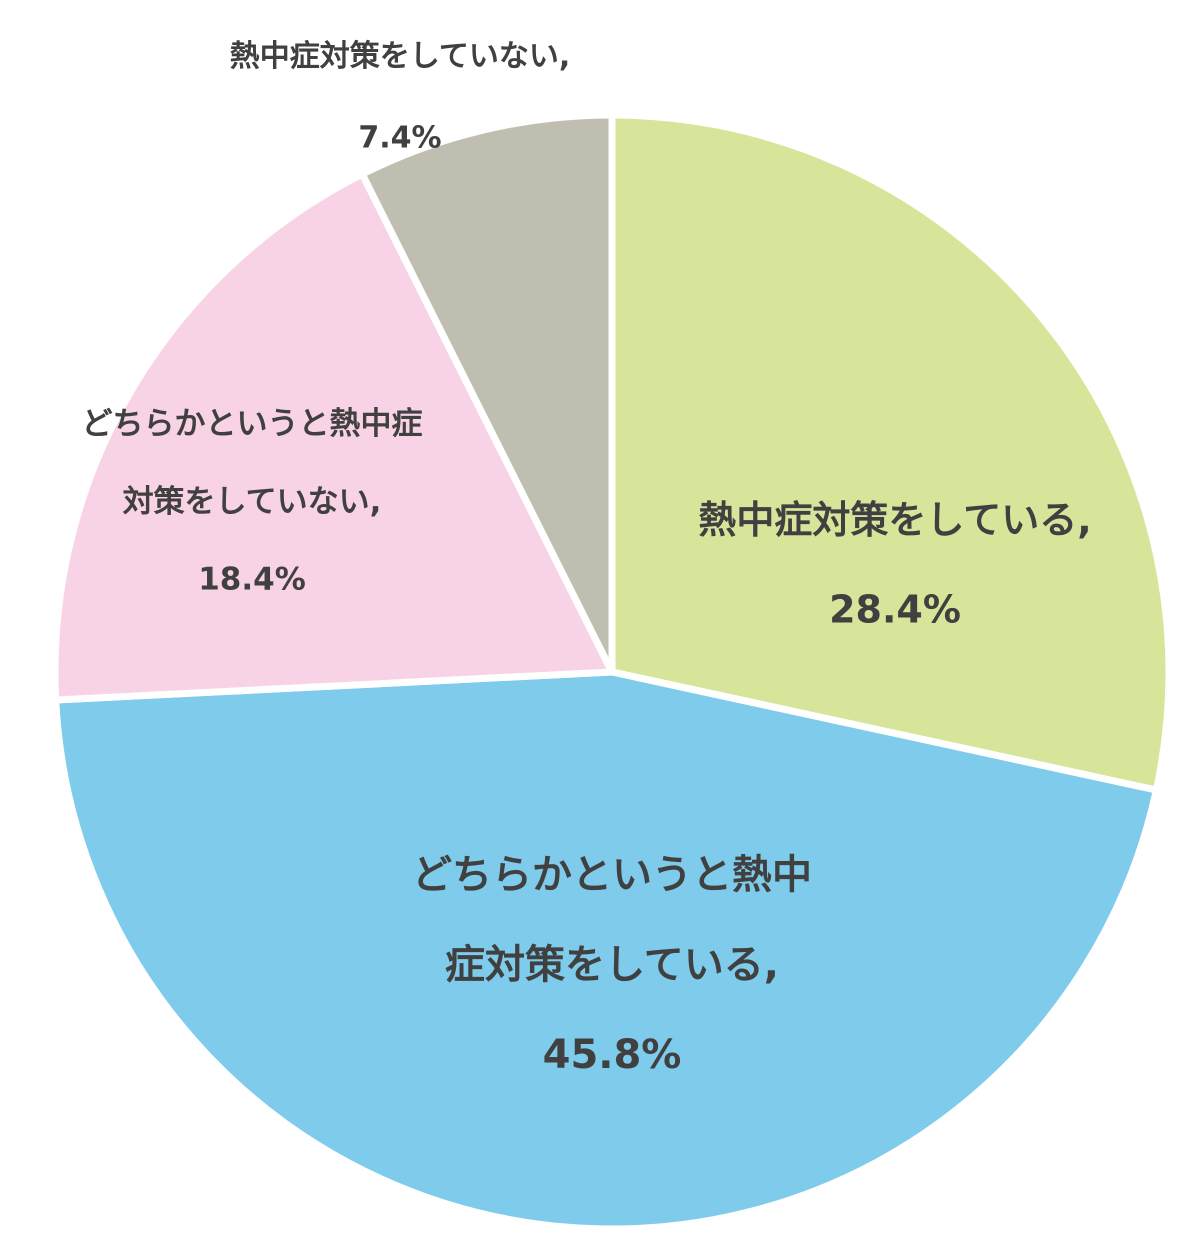 This screenshot has width=1200, height=1257. I want to click on slice-label: どちらかというと熱中症対策をしている,, so click(612, 920).